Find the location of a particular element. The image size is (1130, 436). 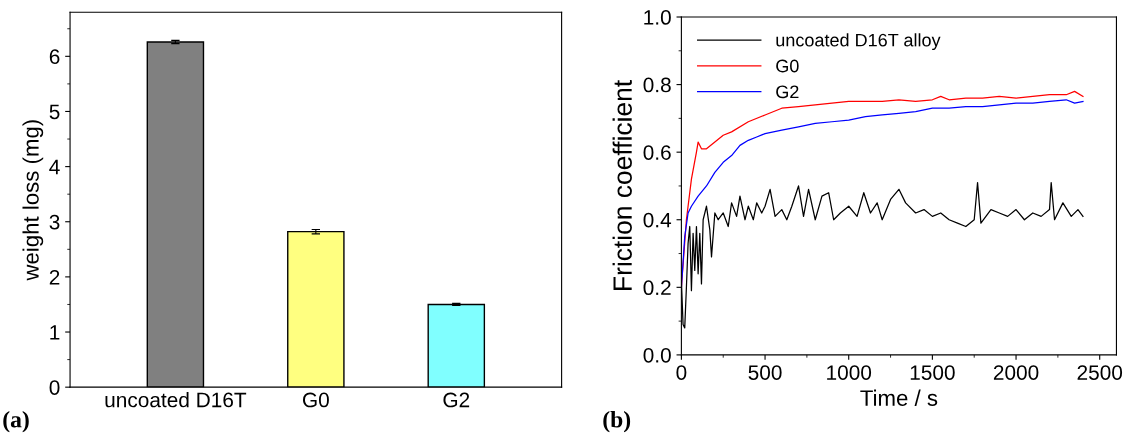

legend-label: uncoated D16T alloy is located at coordinates (858, 42).